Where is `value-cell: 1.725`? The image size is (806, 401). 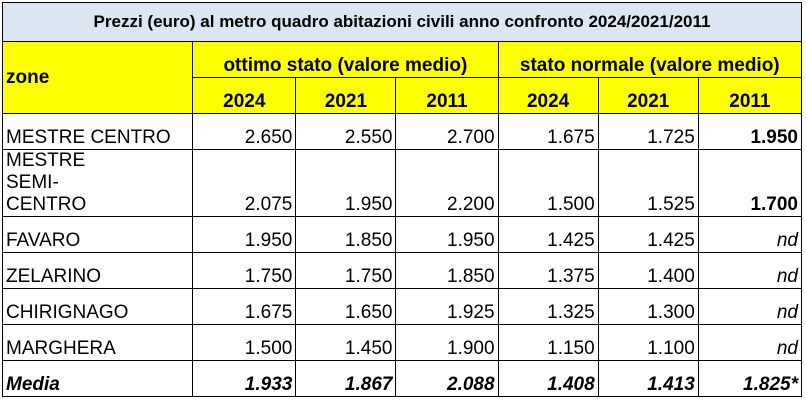
value-cell: 1.725 is located at coordinates (648, 131).